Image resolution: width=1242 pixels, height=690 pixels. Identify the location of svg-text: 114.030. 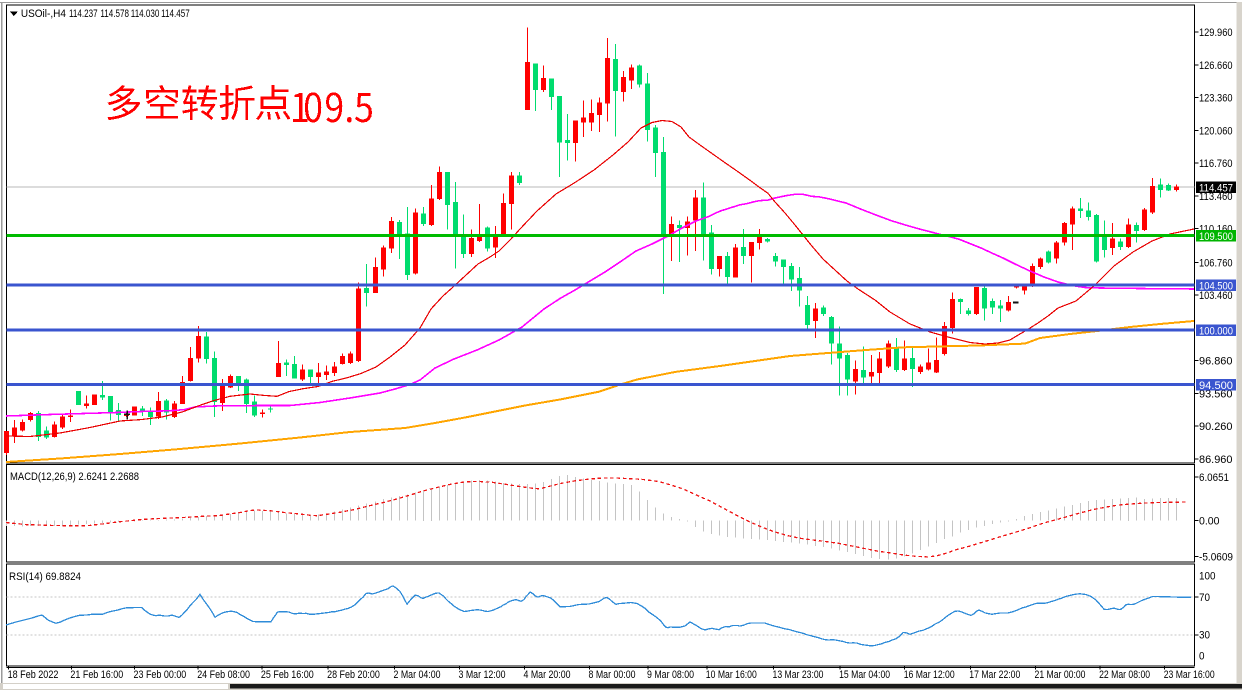
(145, 14).